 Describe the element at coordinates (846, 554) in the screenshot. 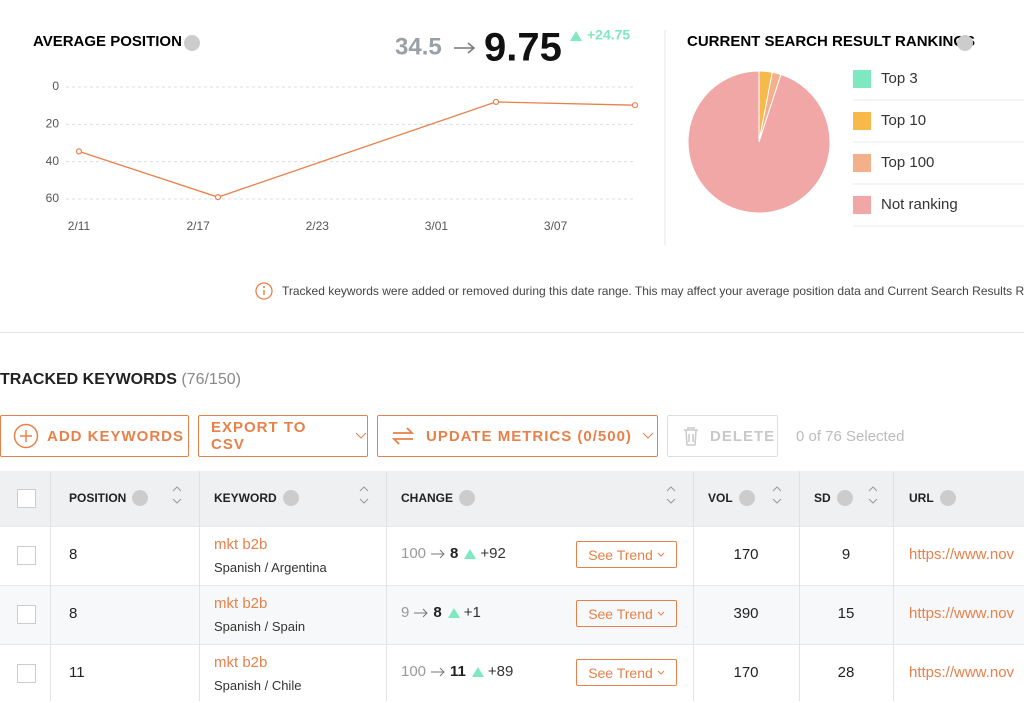

I see `sd: 9` at that location.